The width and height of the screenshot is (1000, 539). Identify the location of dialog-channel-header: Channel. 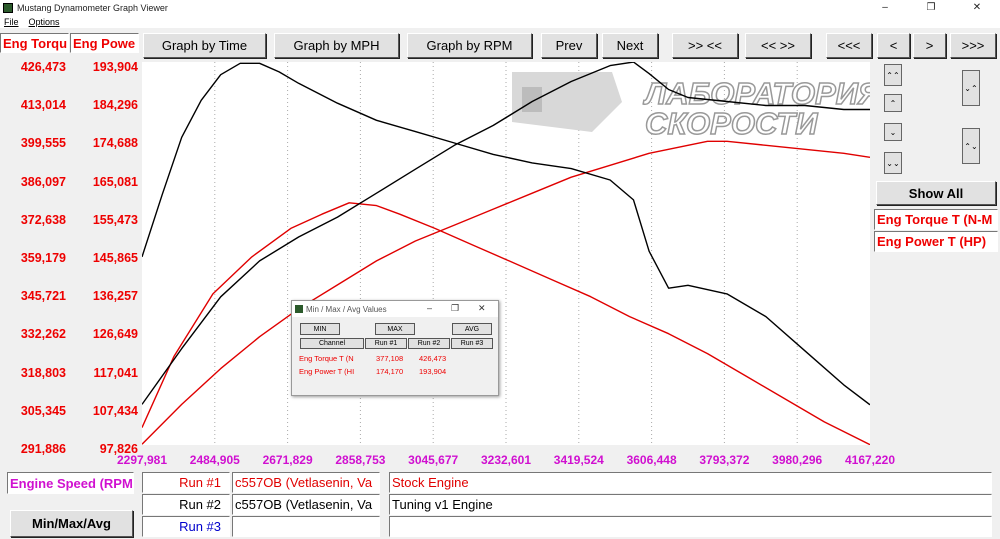
(332, 343).